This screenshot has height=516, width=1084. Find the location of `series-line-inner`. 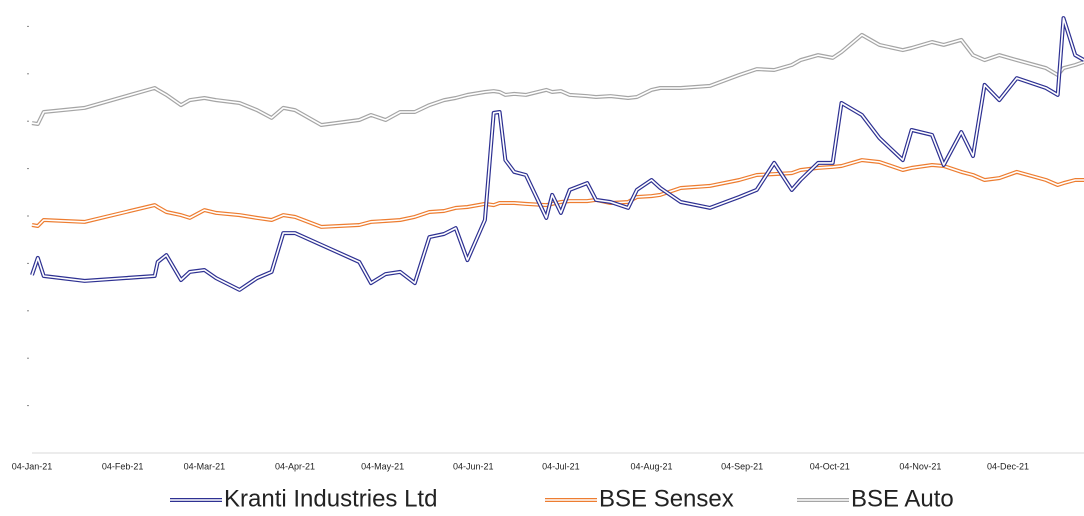

series-line-inner is located at coordinates (557, 193).